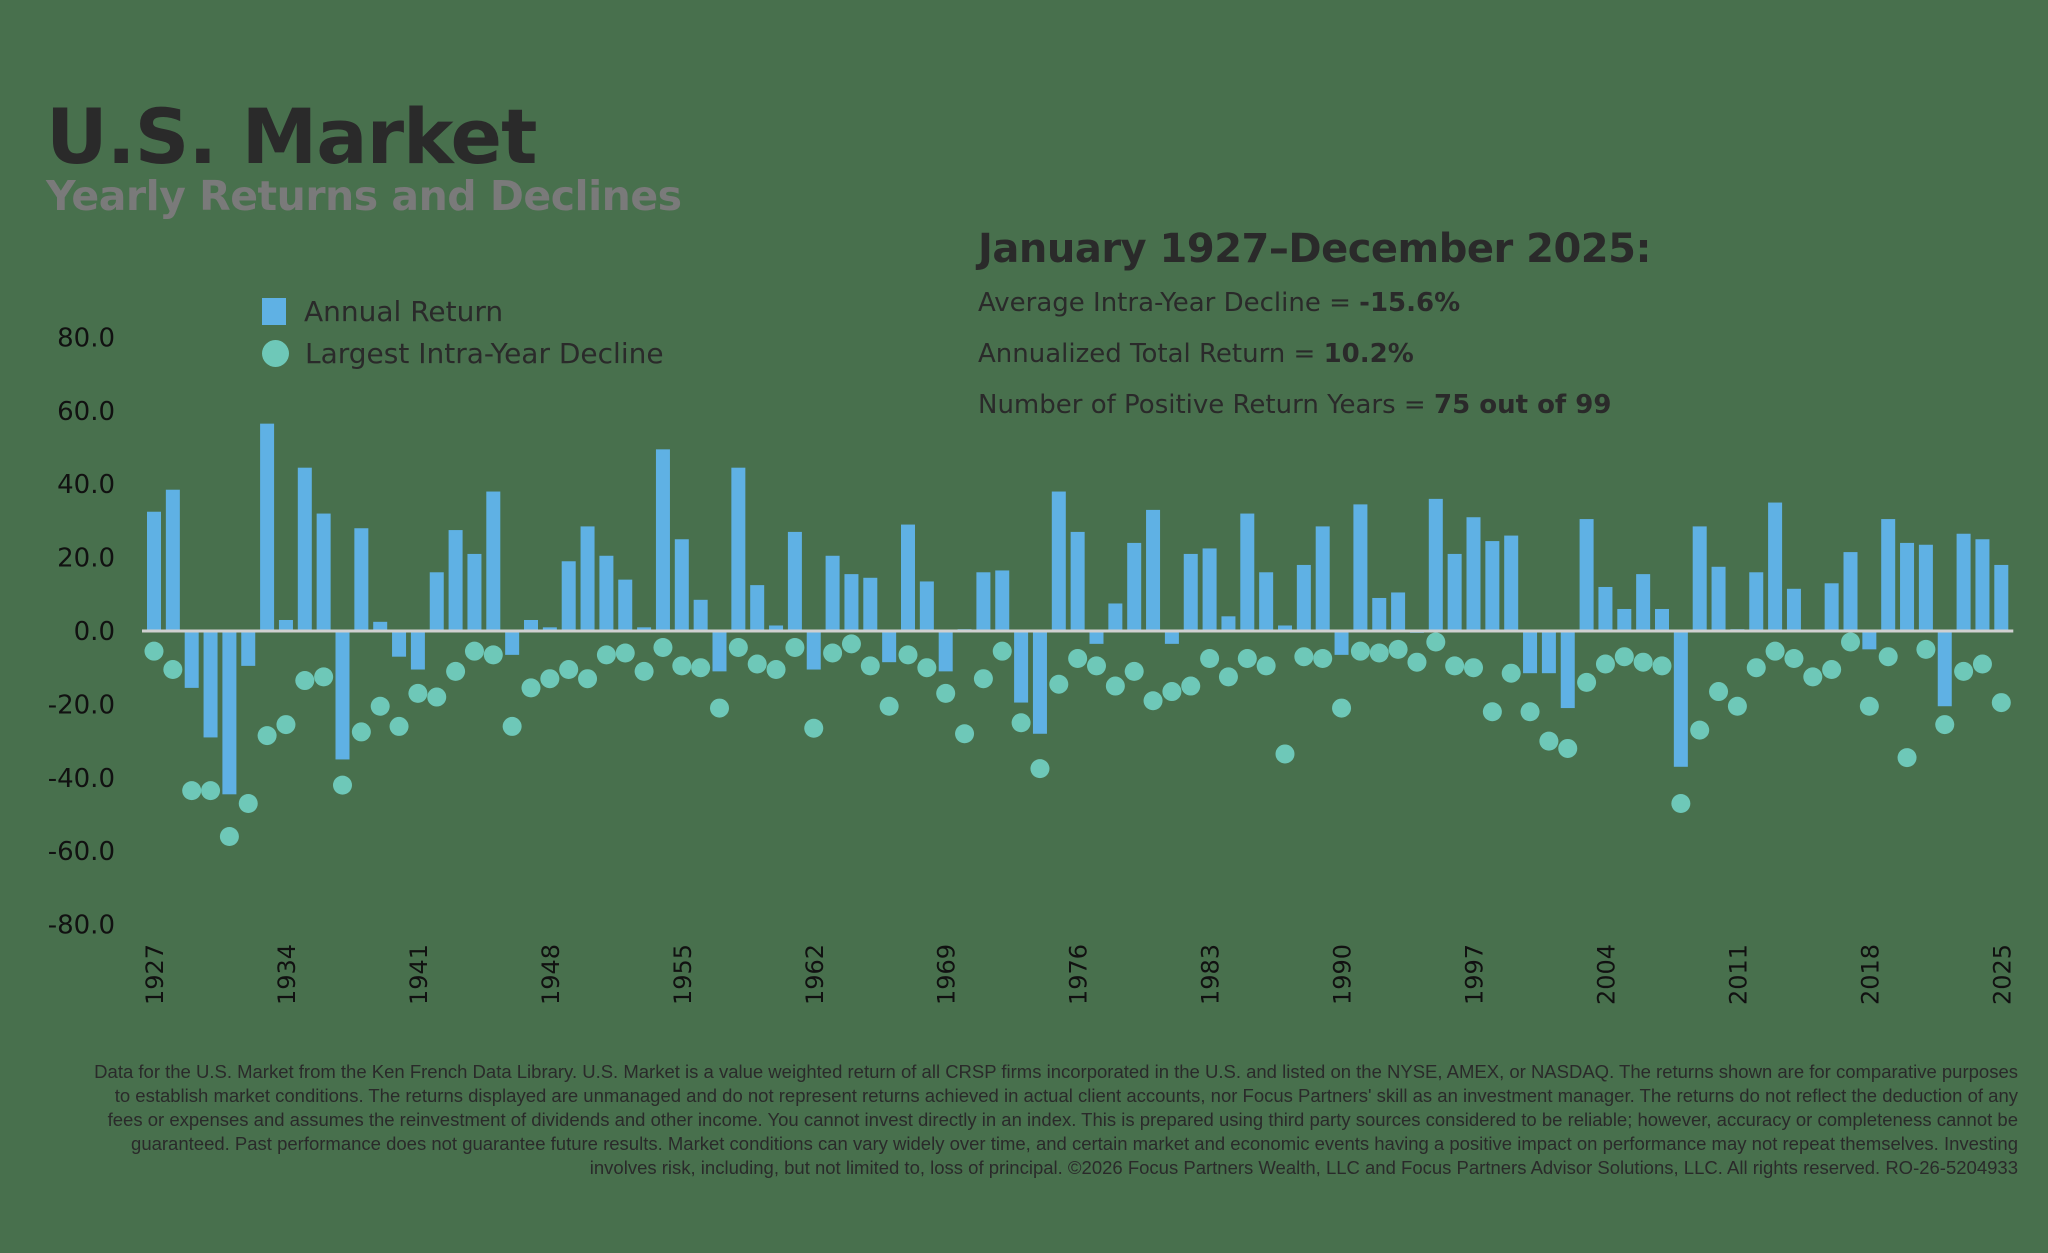 This screenshot has height=1253, width=2048. What do you see at coordinates (683, 974) in the screenshot?
I see `x-tick-label: 1955` at bounding box center [683, 974].